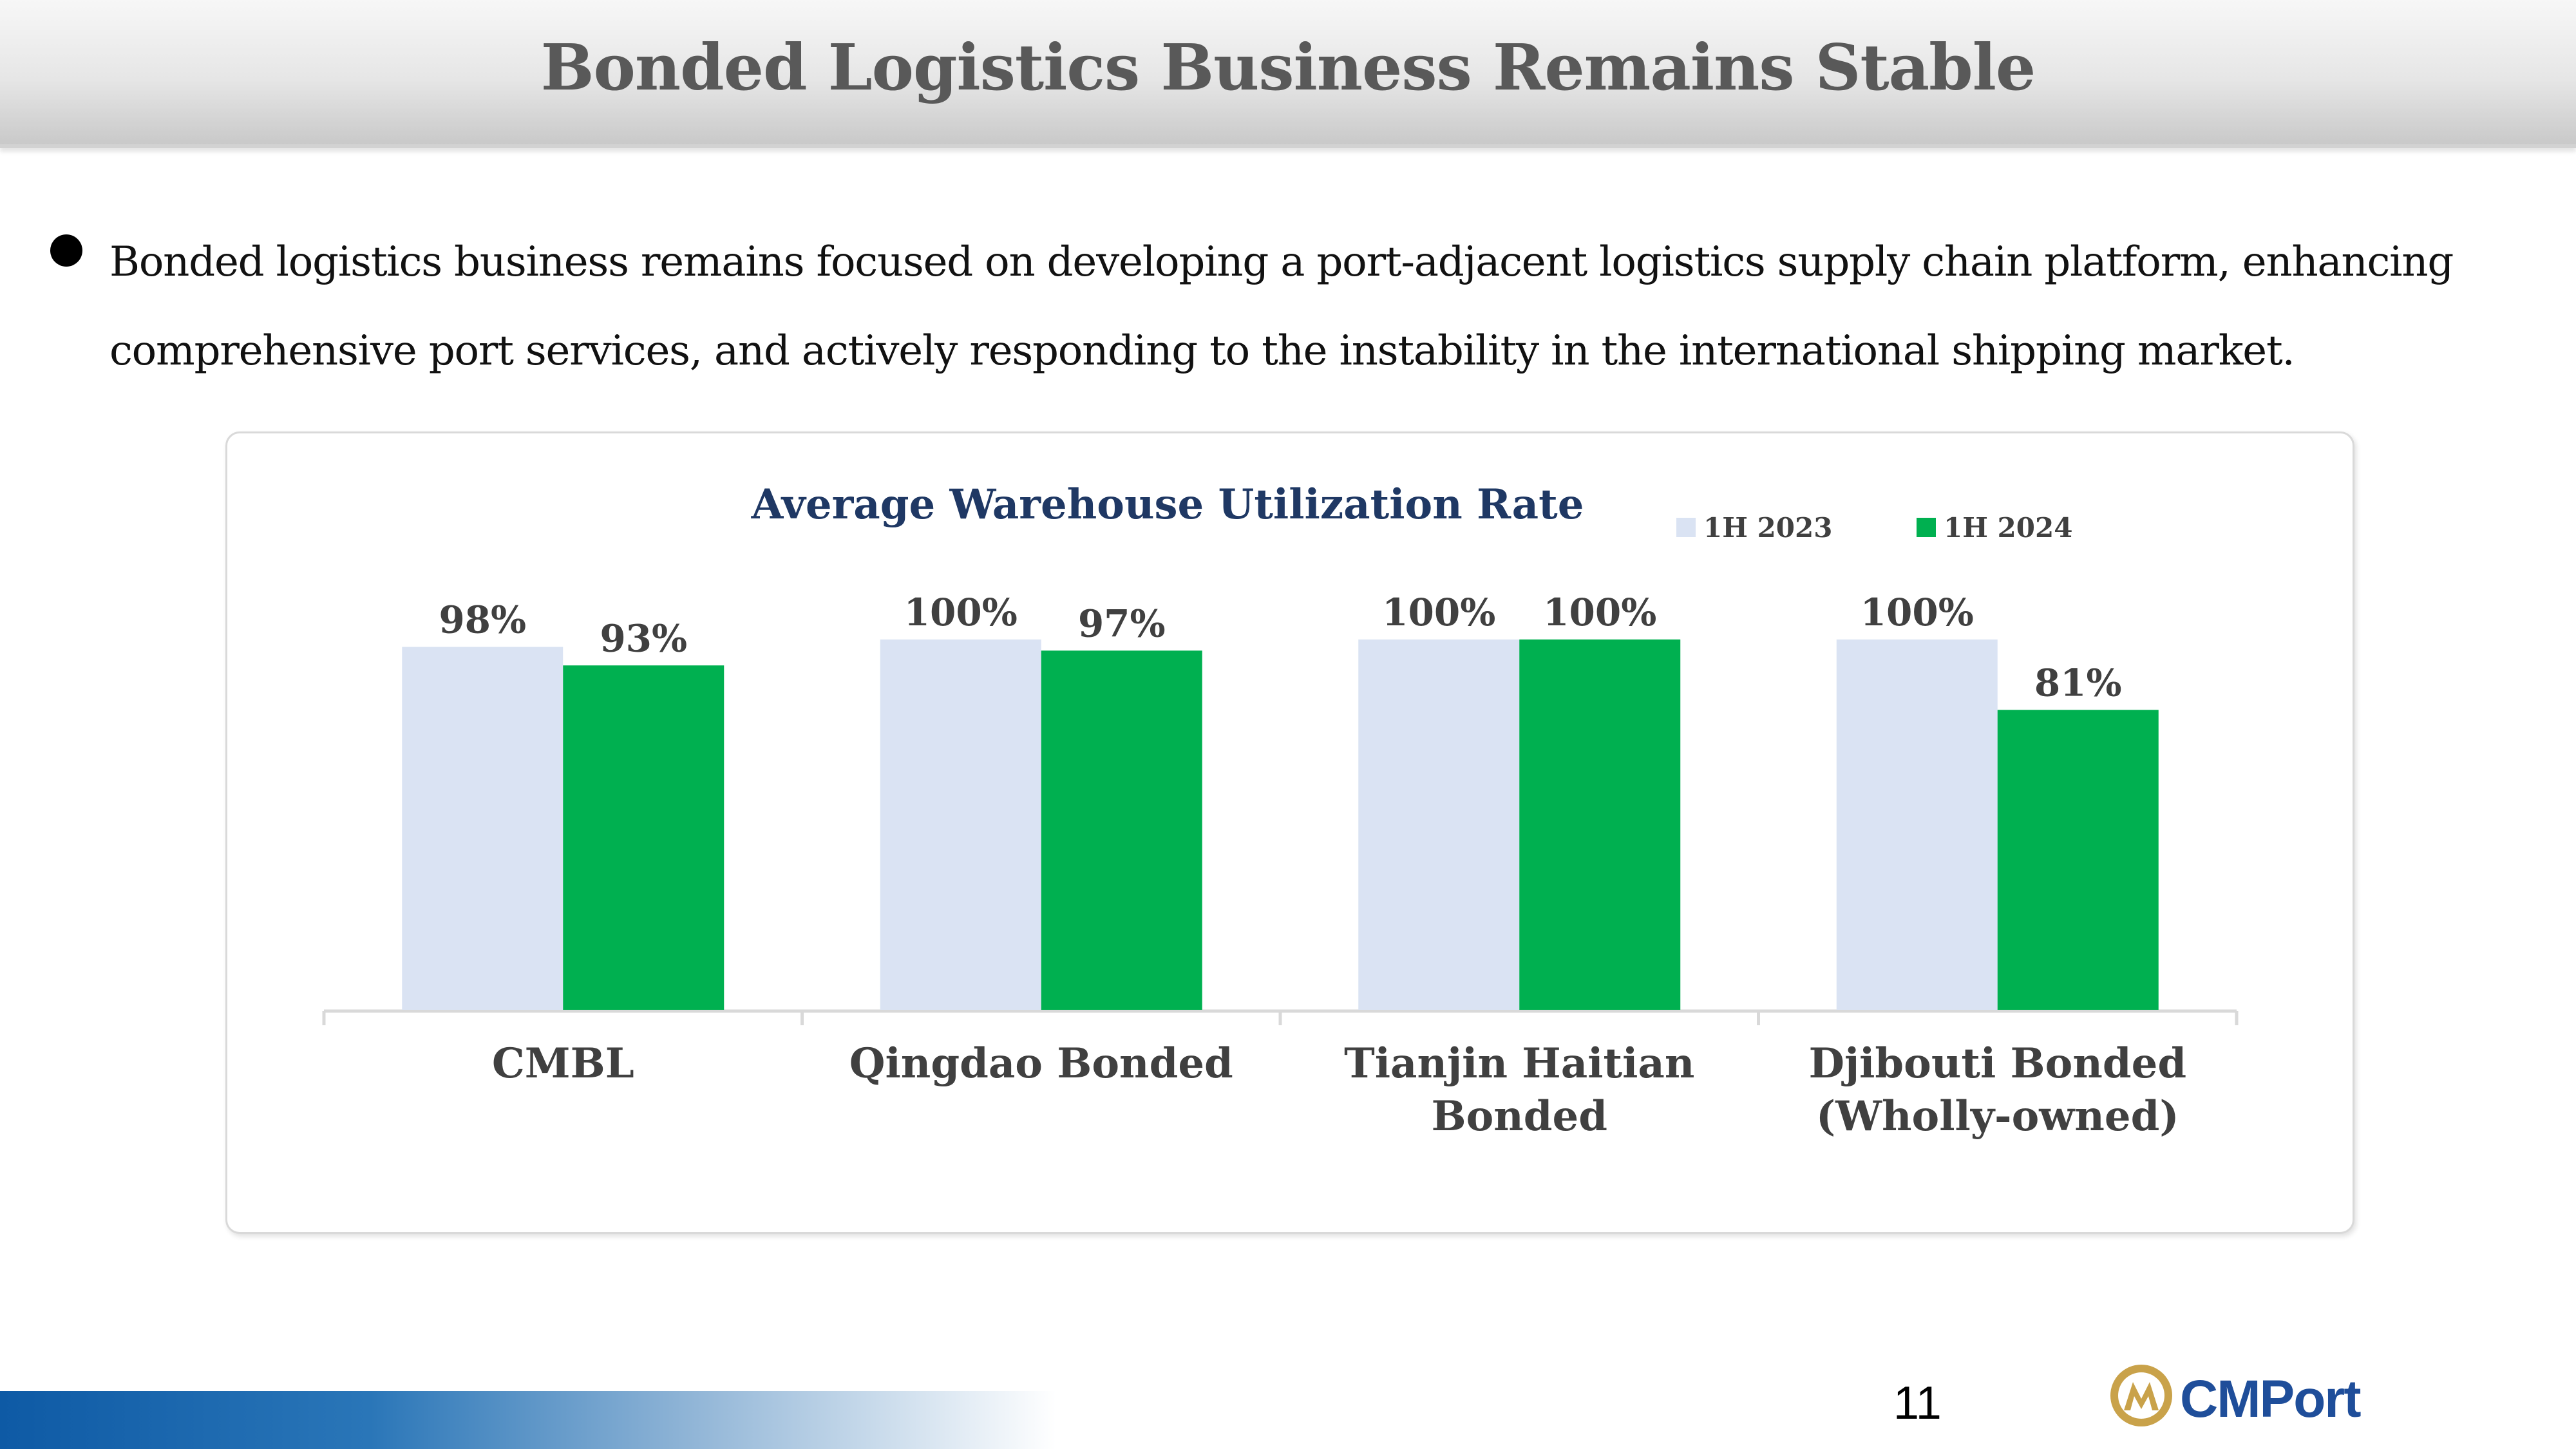 This screenshot has width=2576, height=1449. What do you see at coordinates (66, 250) in the screenshot?
I see `bullet-dot-icon` at bounding box center [66, 250].